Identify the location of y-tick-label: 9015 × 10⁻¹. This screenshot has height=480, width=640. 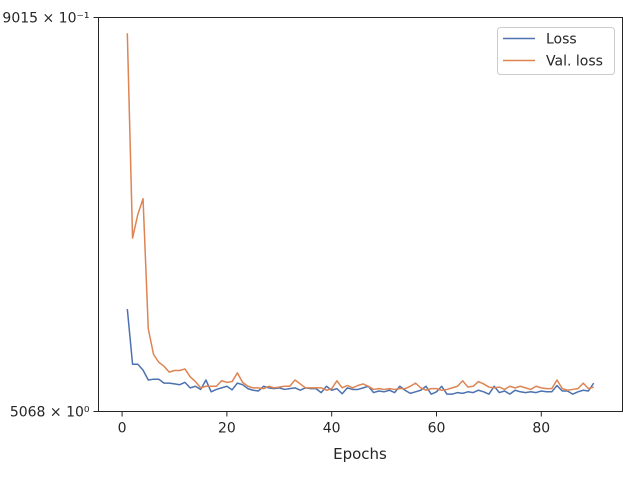
(45, 19).